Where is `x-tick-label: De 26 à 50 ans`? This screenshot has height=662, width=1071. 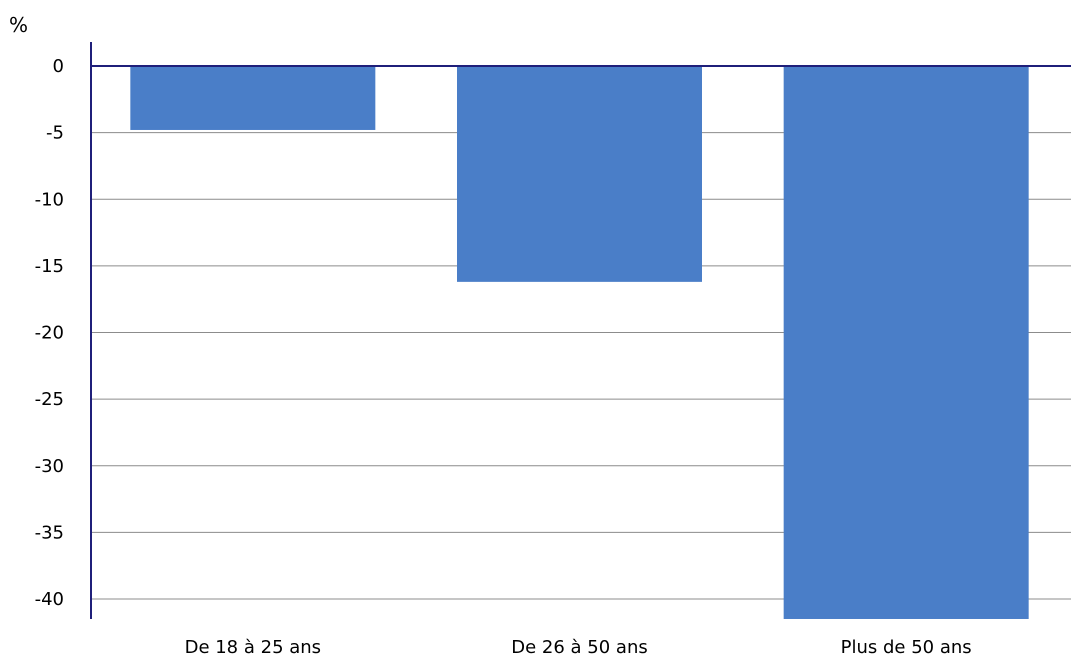
x-tick-label: De 26 à 50 ans is located at coordinates (579, 647).